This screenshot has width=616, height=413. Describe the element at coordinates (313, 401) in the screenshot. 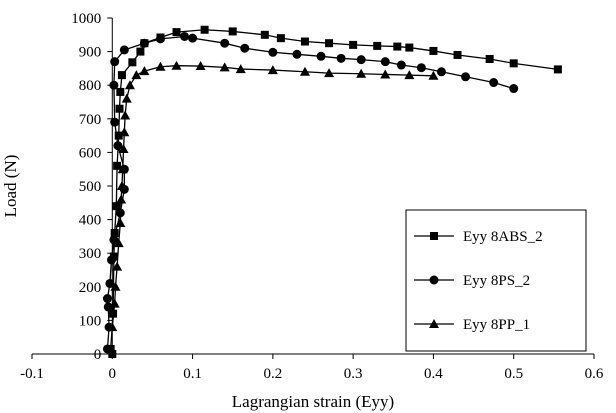

I see `x-axis-title: Lagrangian strain (Eyy)` at that location.